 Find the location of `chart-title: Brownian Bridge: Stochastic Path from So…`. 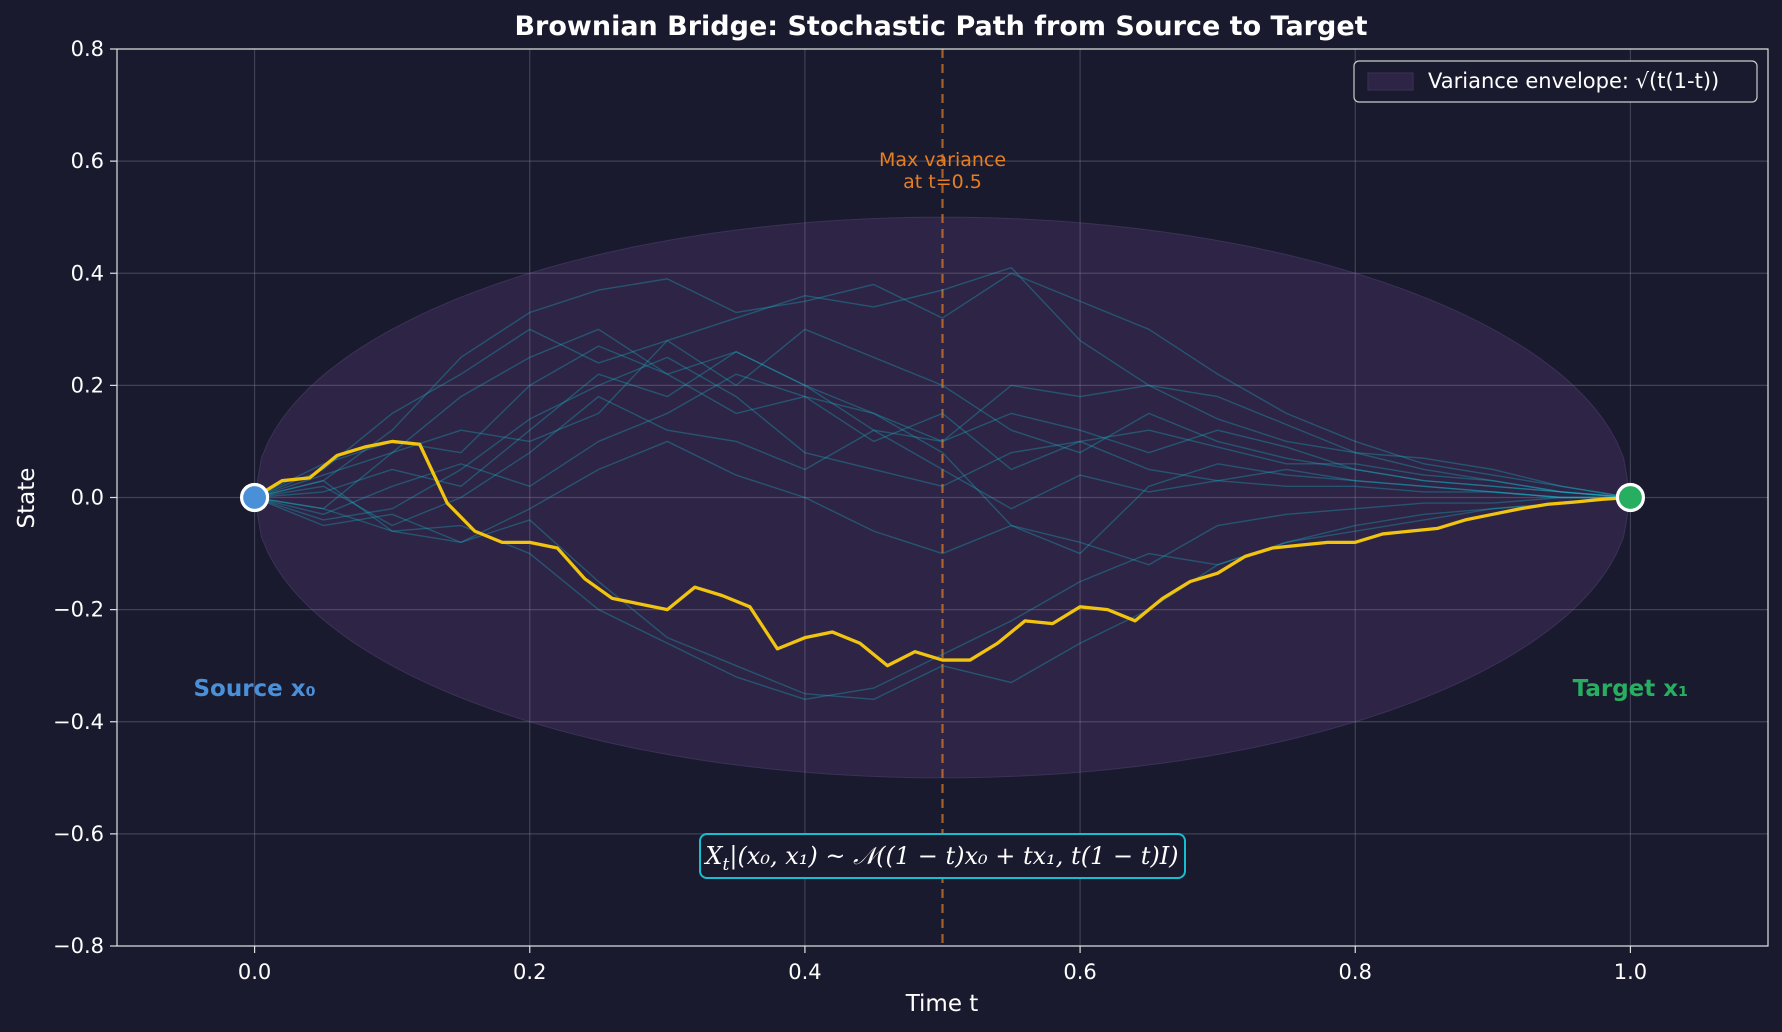

chart-title: Brownian Bridge: Stochastic Path from So… is located at coordinates (940, 26).